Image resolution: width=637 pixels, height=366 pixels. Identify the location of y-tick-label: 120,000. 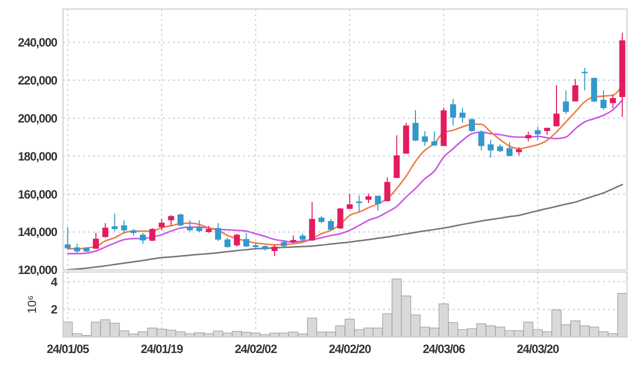
(38, 270).